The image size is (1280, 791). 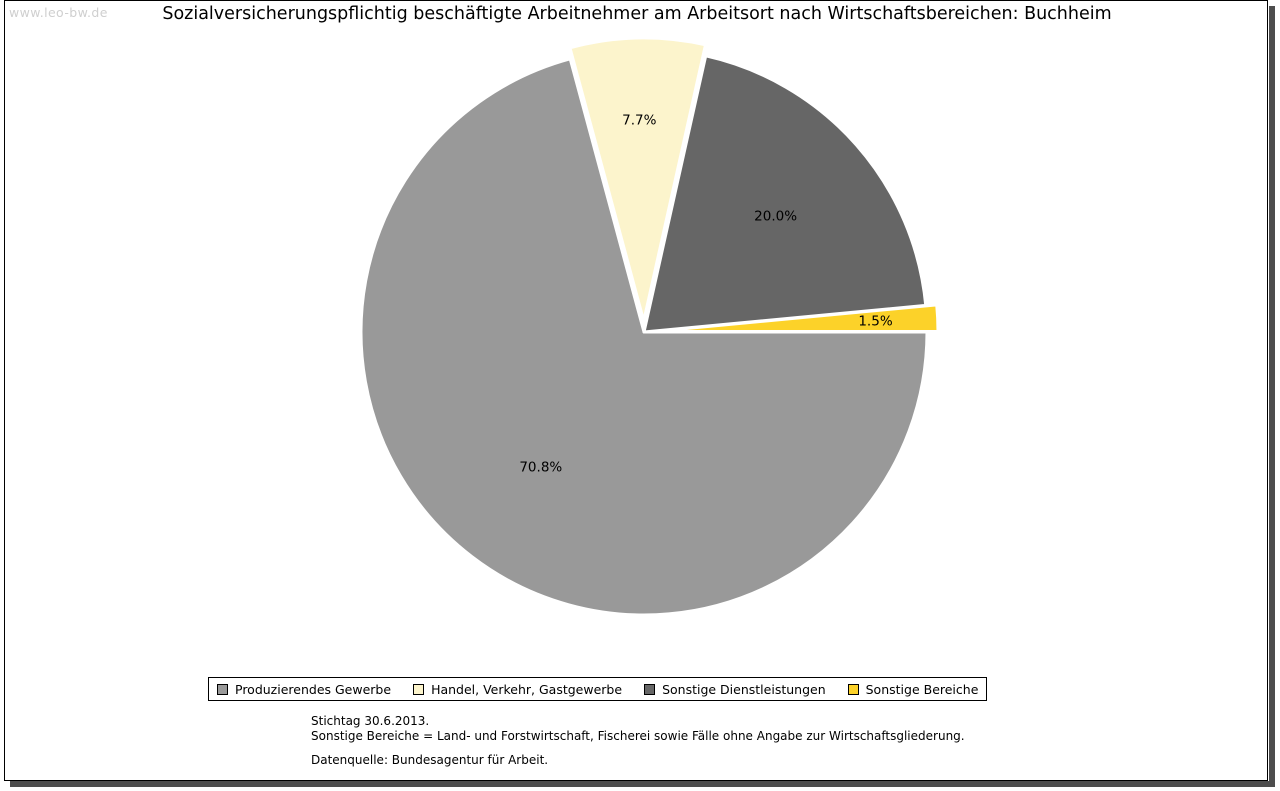 I want to click on legend-swatch-sonstige-bereiche, so click(x=853, y=689).